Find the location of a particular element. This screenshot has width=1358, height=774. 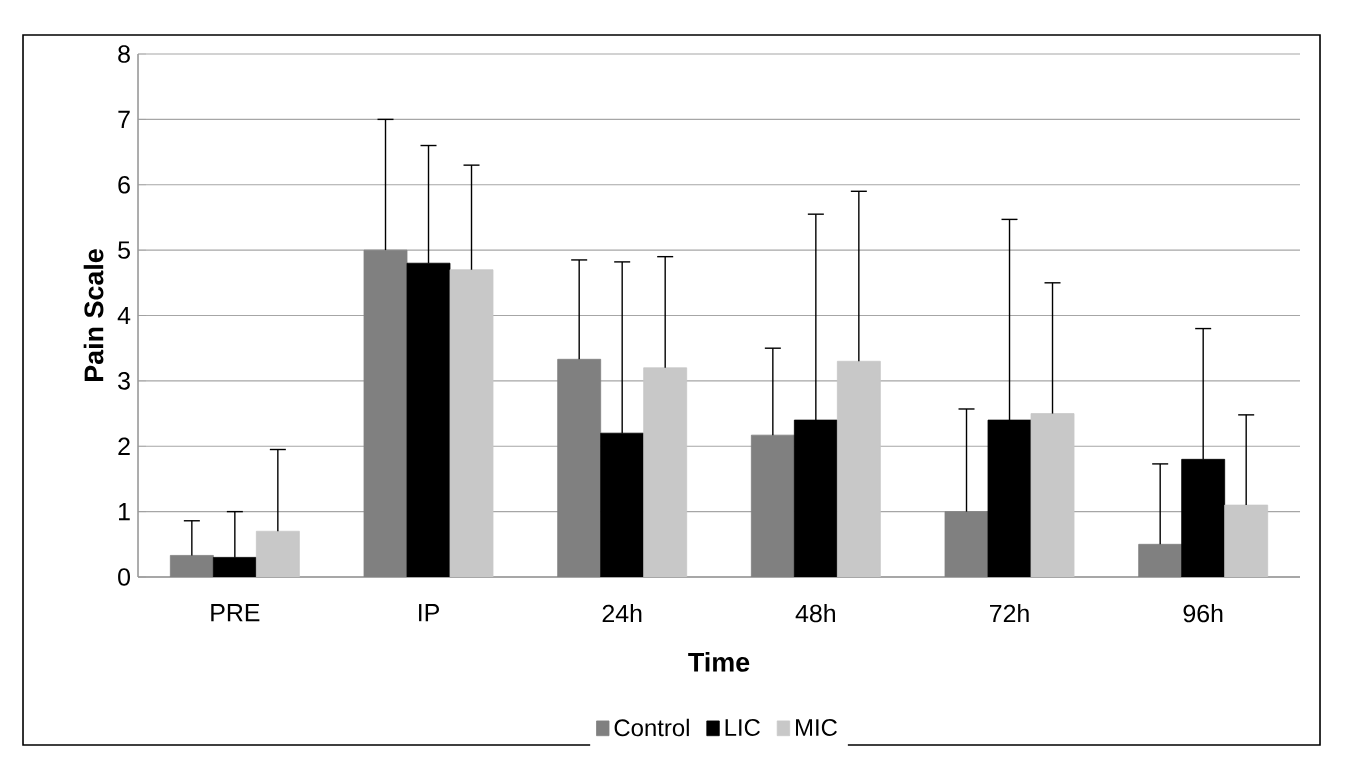

y-tick-label: 7 is located at coordinates (124, 119).